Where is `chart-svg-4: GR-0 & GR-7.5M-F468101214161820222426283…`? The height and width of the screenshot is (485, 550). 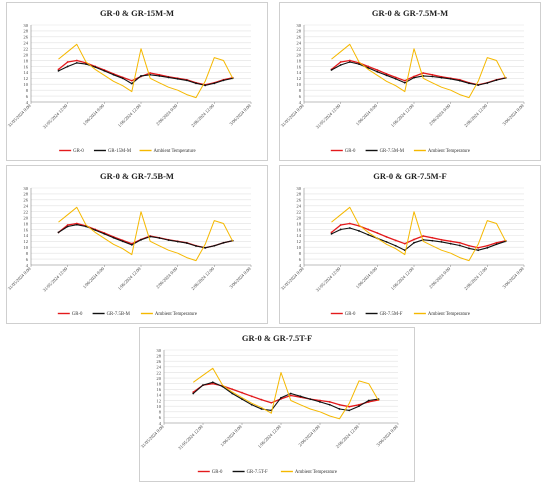
chart-svg-4: GR-0 & GR-7.5M-F468101214161820222426283… is located at coordinates (402, 244).